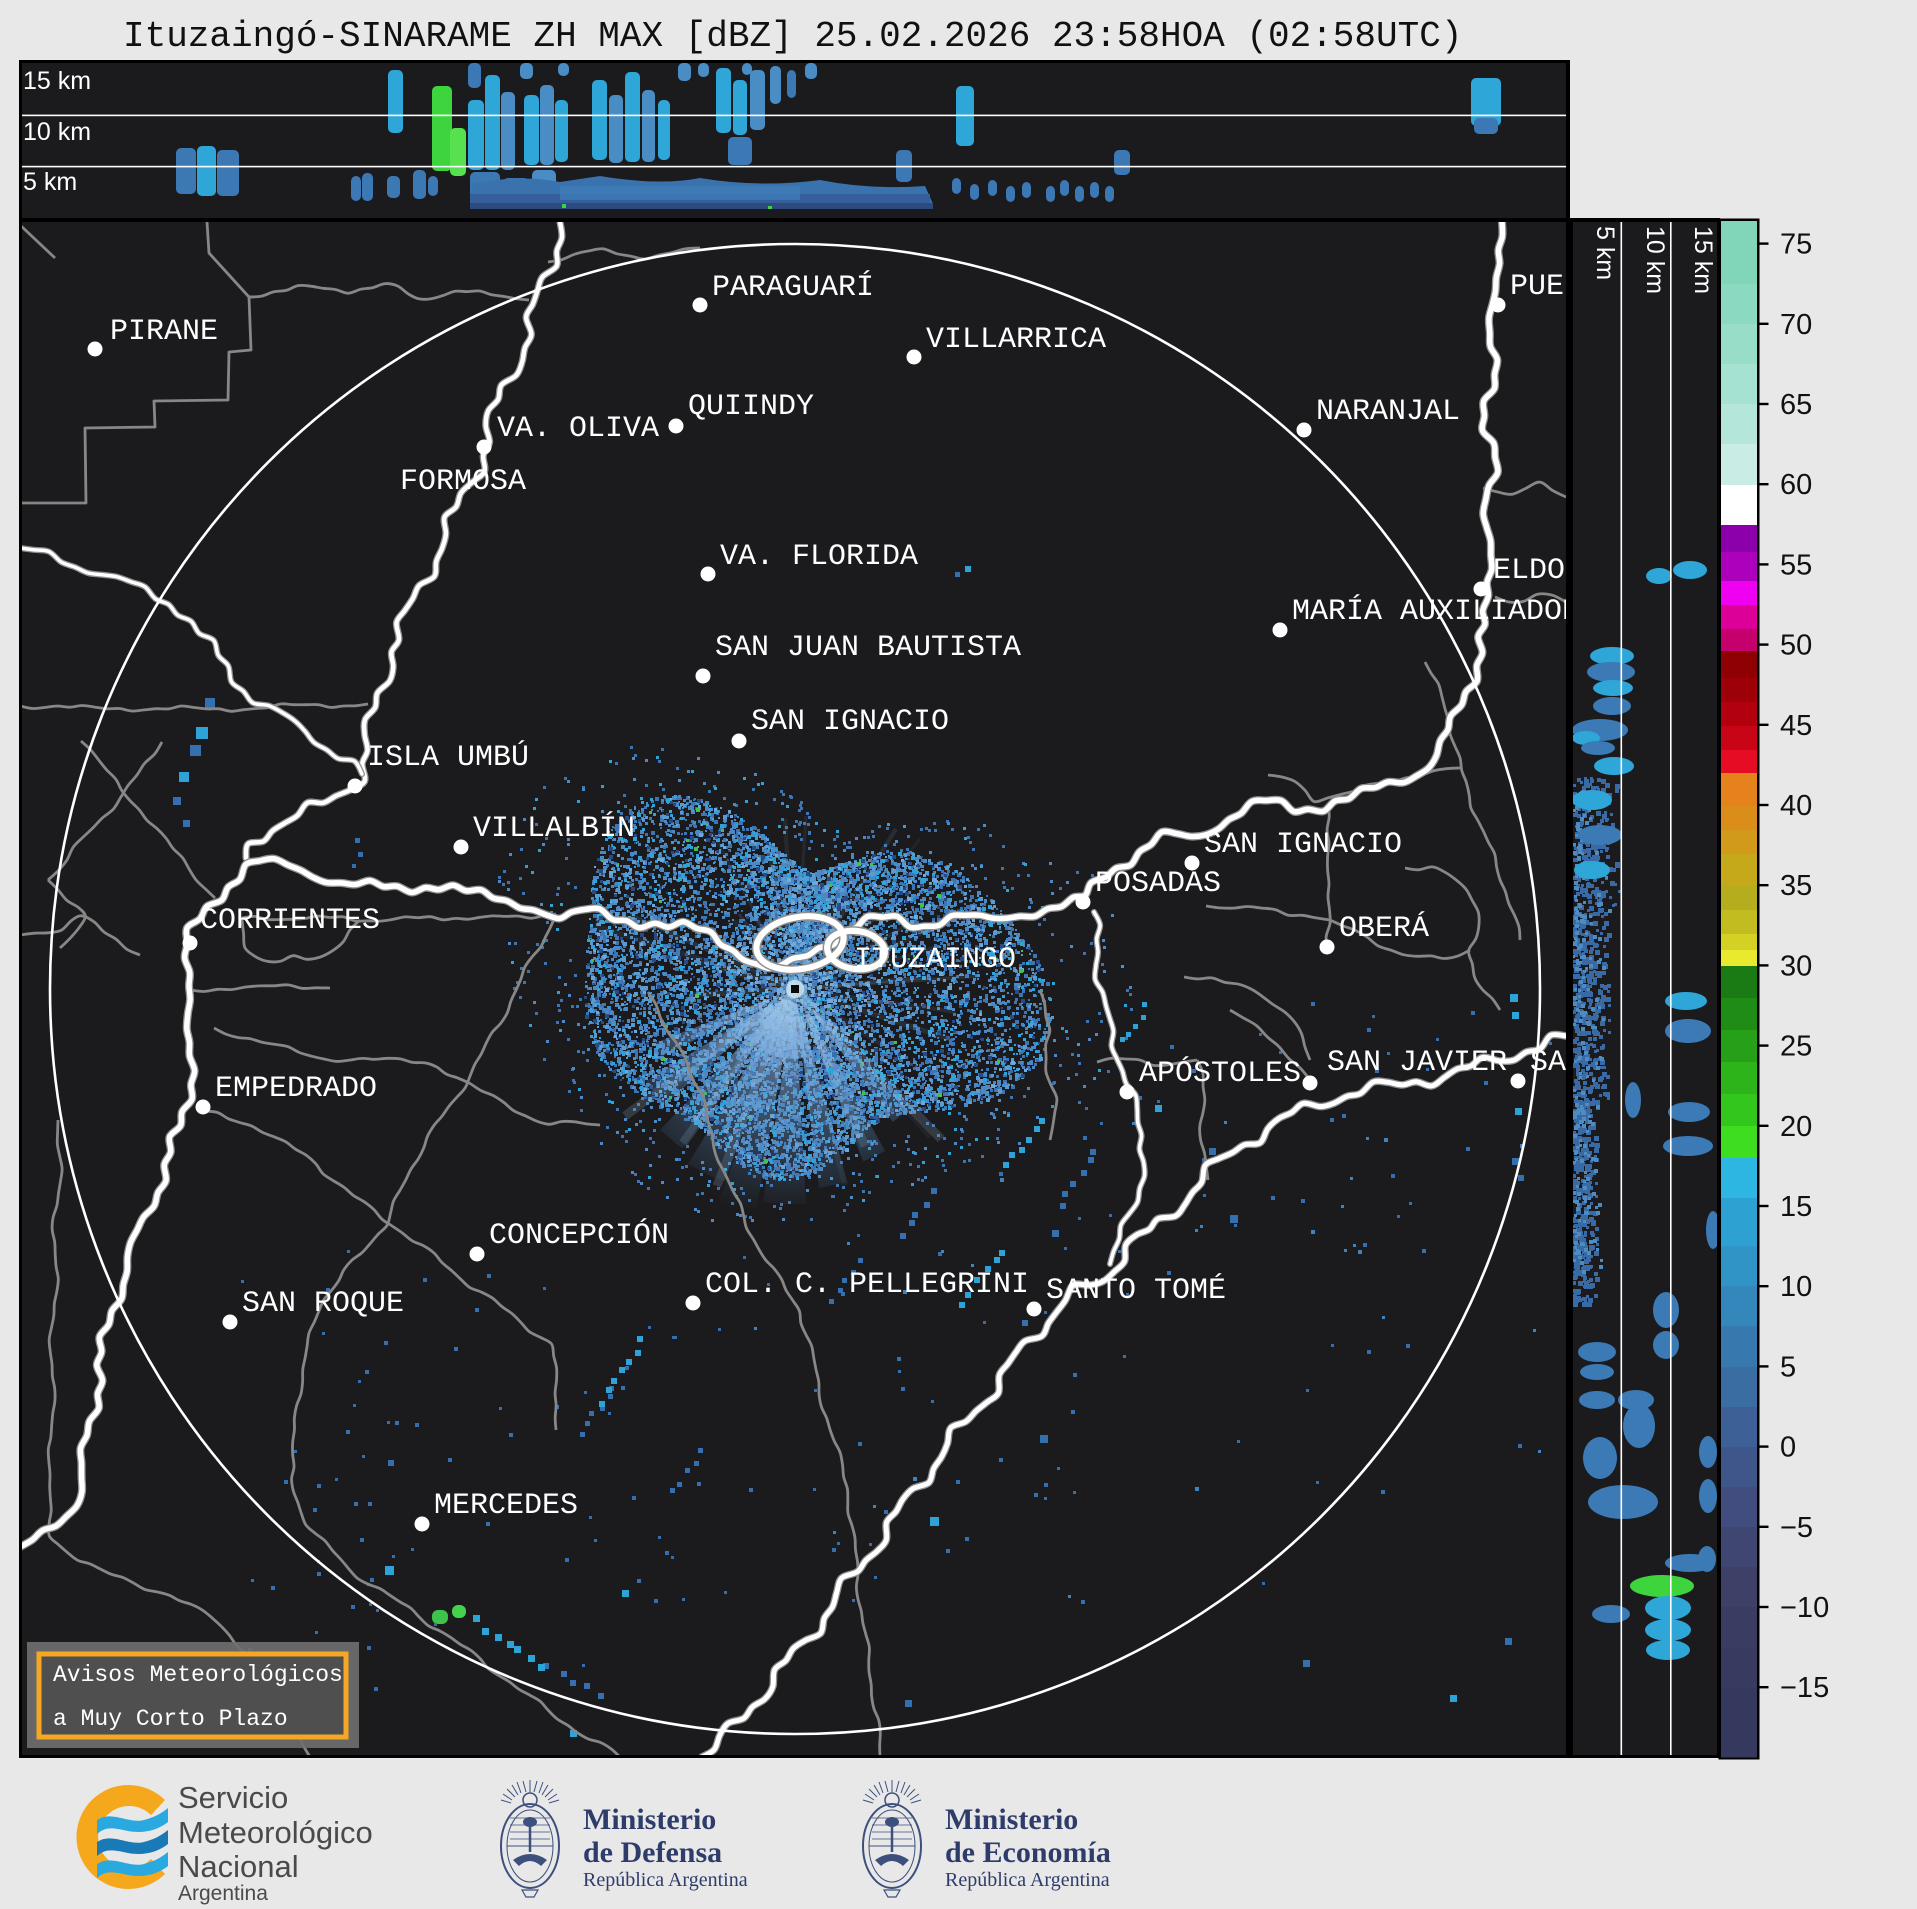 This screenshot has width=1917, height=1909. Describe the element at coordinates (1796, 245) in the screenshot. I see `svg-text: 75` at that location.